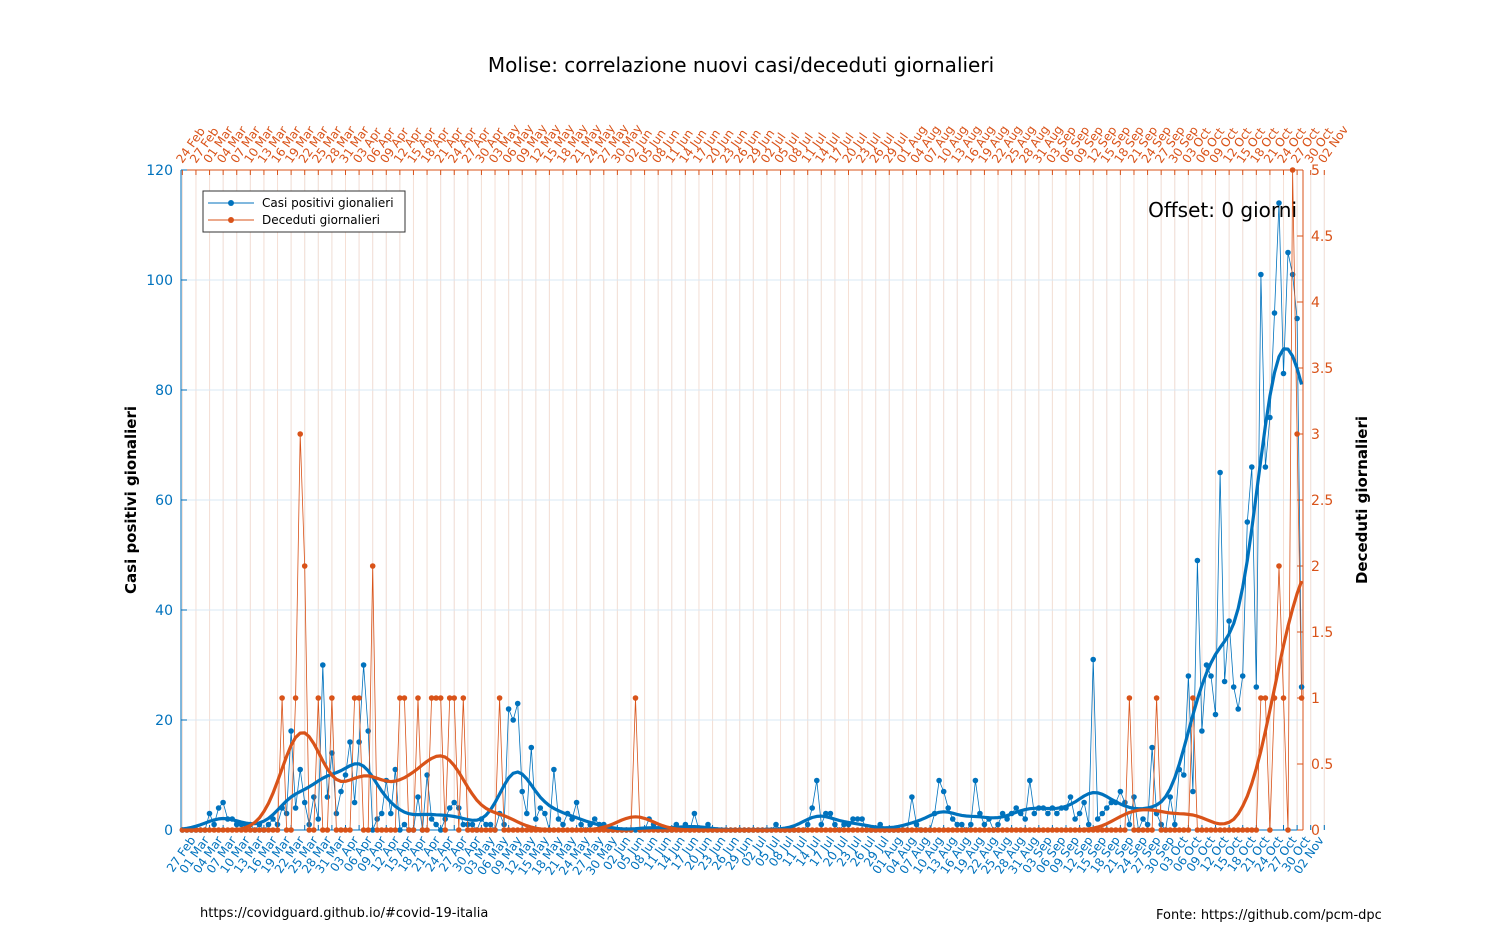 This screenshot has width=1511, height=942. What do you see at coordinates (1315, 171) in the screenshot?
I see `y-tick-label-right: 5` at bounding box center [1315, 171].